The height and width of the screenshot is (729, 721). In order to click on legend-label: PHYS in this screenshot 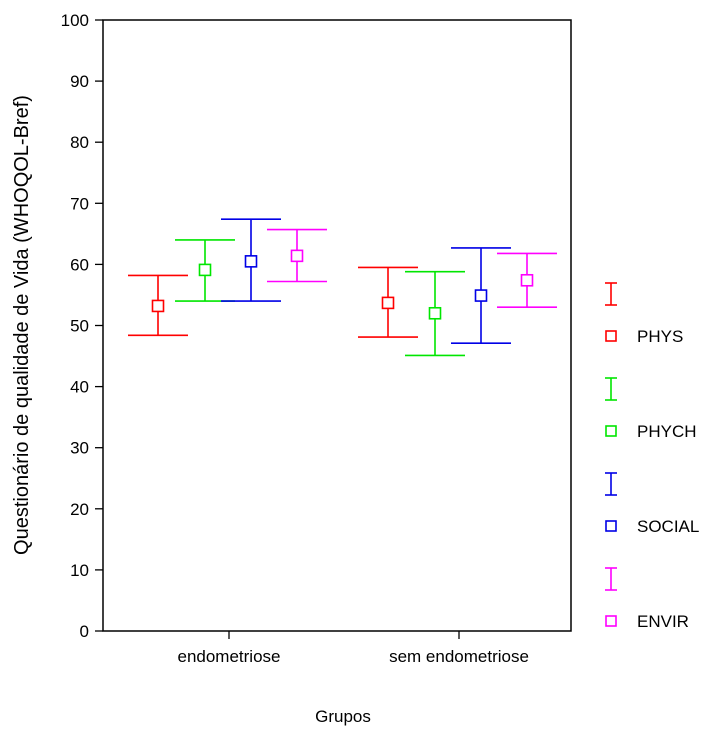, I will do `click(660, 336)`.